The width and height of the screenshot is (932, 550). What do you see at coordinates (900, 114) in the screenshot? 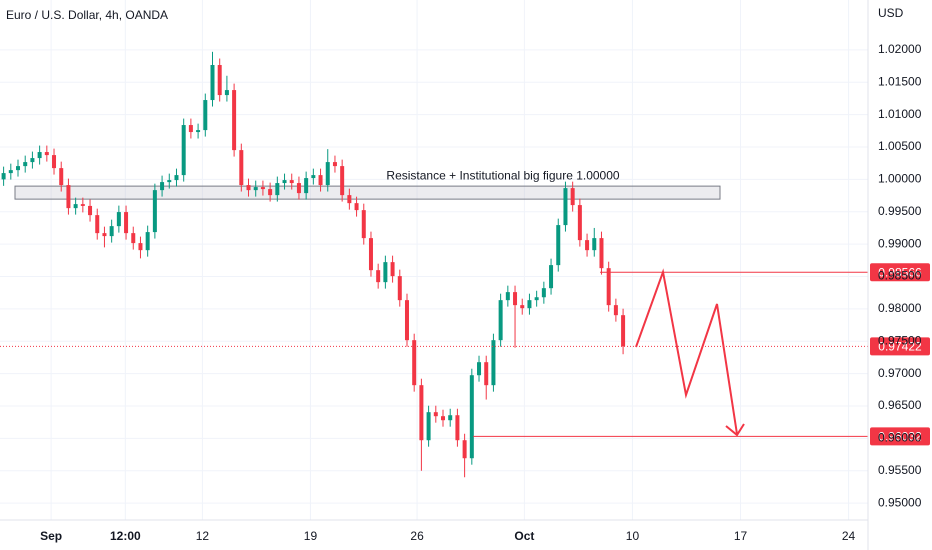
I see `y-tick-label: 1.01000` at bounding box center [900, 114].